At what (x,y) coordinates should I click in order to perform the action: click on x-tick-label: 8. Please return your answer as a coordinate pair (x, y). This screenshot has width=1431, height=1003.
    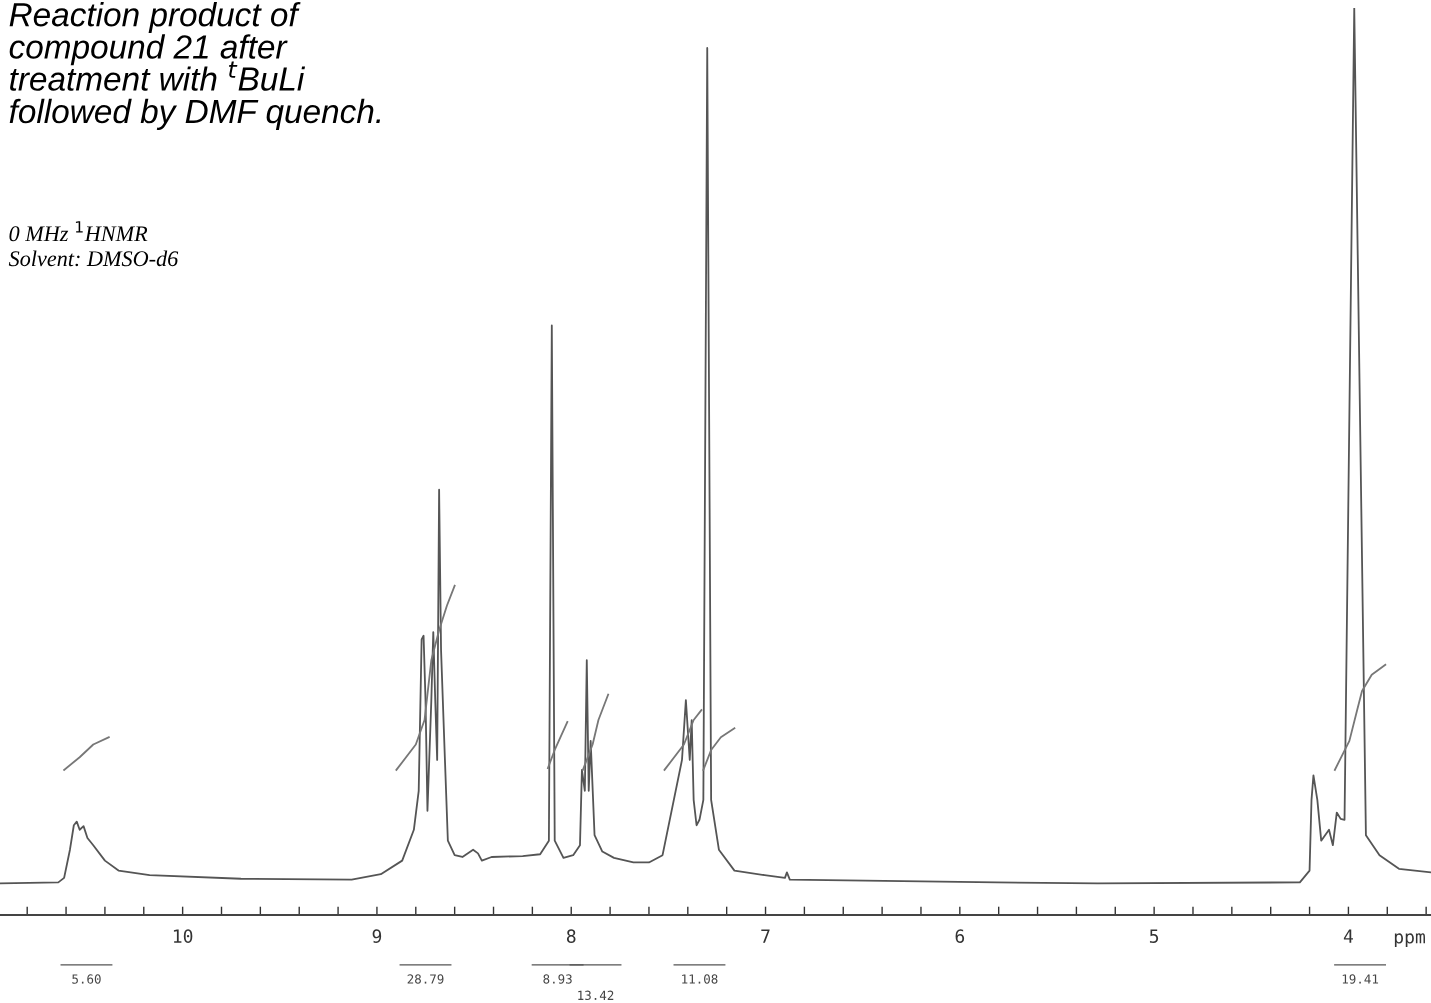
    Looking at the image, I should click on (571, 936).